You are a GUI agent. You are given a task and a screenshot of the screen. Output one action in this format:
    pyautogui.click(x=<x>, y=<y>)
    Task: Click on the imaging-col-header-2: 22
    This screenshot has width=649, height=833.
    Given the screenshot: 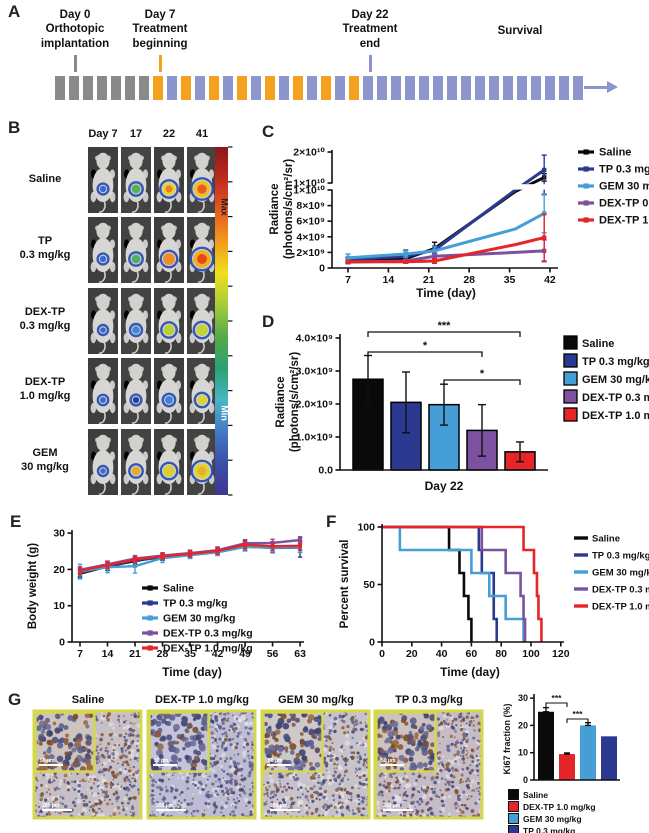 What is the action you would take?
    pyautogui.click(x=169, y=134)
    